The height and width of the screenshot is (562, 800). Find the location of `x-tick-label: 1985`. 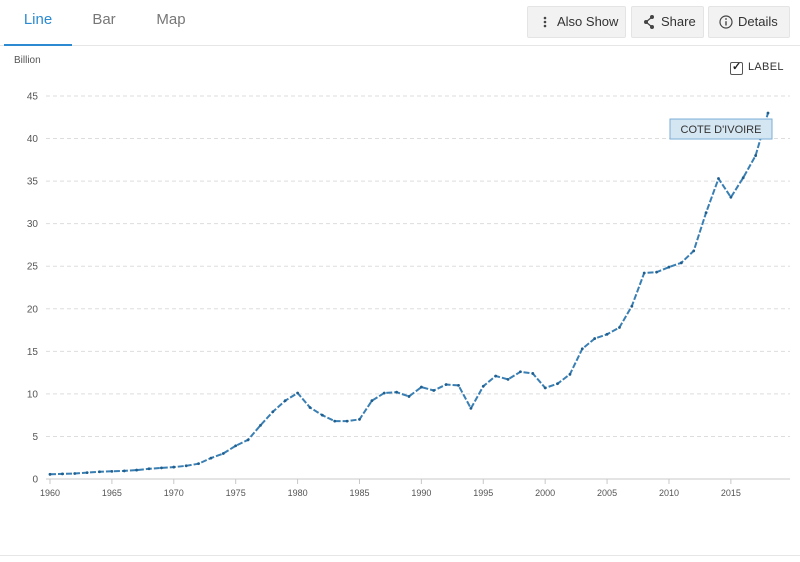

x-tick-label: 1985 is located at coordinates (359, 493).